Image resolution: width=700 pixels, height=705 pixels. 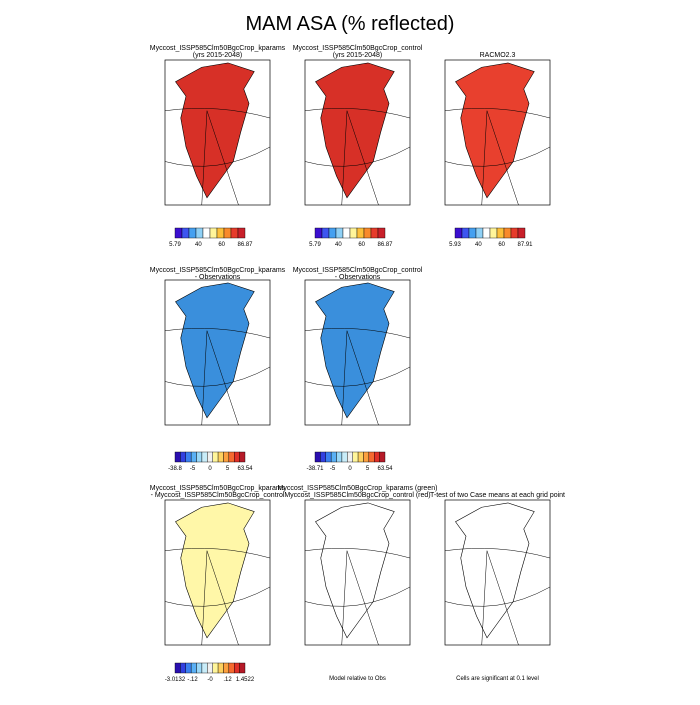 I want to click on colorbar-label: 87.91, so click(x=525, y=245).